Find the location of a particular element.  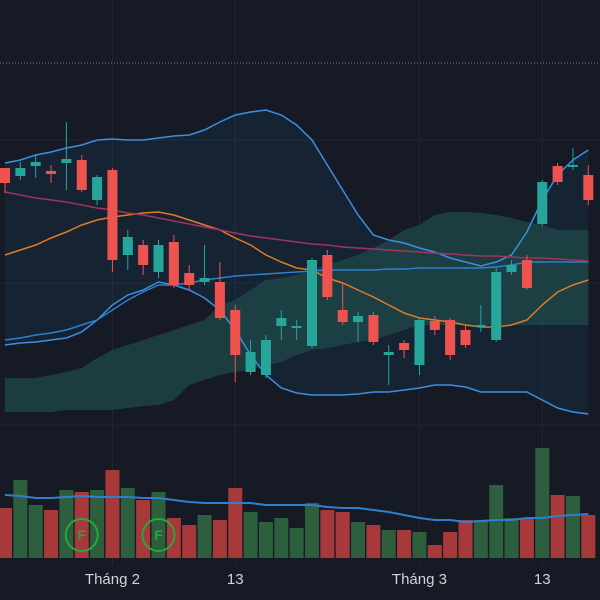

volume-ma is located at coordinates (296, 509).